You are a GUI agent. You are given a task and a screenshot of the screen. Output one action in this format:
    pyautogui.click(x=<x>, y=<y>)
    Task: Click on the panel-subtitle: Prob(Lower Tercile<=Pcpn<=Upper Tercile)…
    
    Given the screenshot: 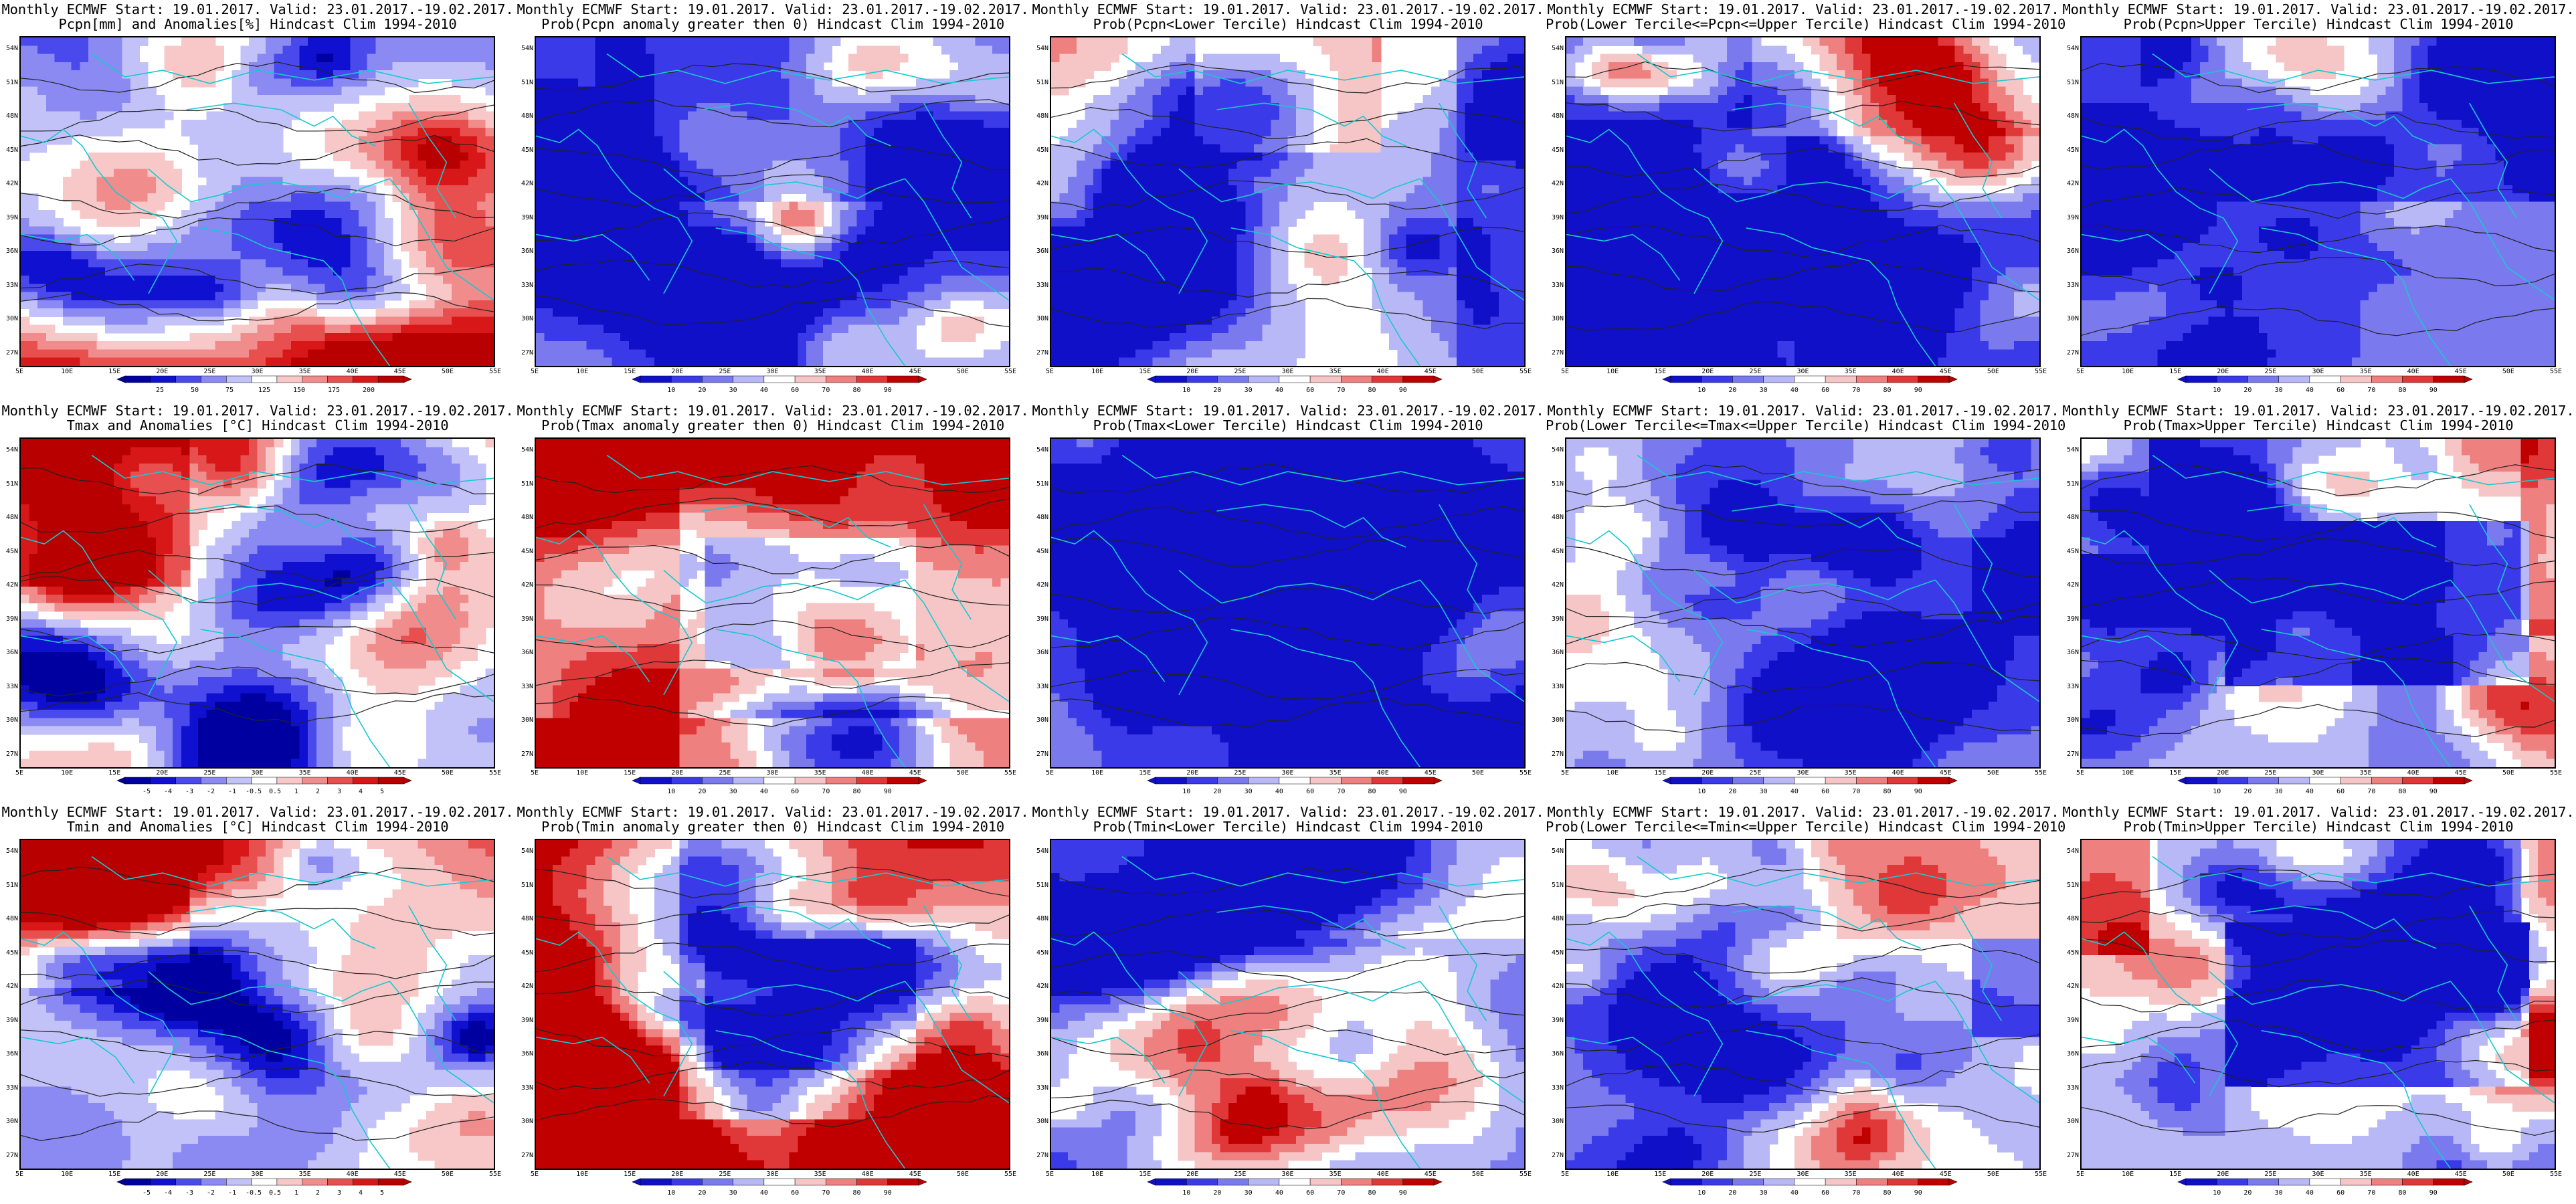 What is the action you would take?
    pyautogui.click(x=1805, y=24)
    